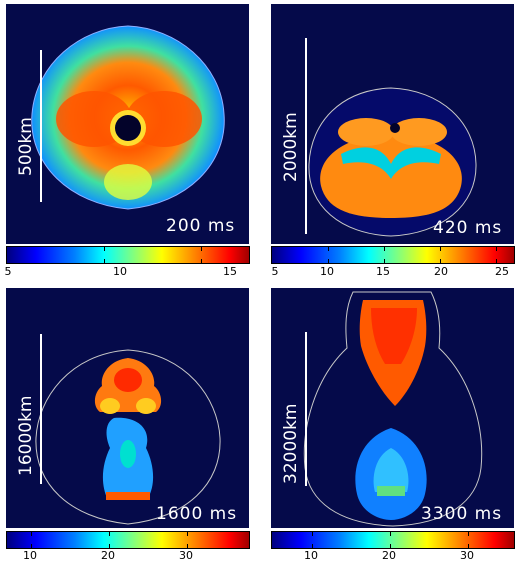 The width and height of the screenshot is (520, 564). What do you see at coordinates (128, 437) in the screenshot?
I see `density-map-1600ms` at bounding box center [128, 437].